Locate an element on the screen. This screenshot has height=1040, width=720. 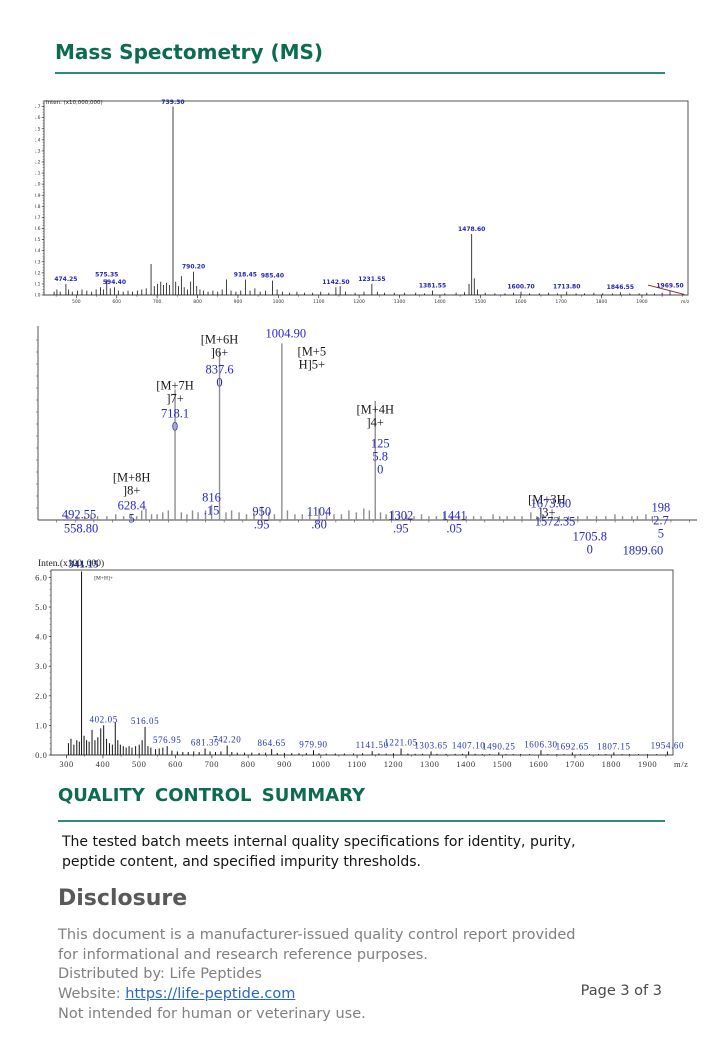
y-tick-label: 0.1 is located at coordinates (38, 284).